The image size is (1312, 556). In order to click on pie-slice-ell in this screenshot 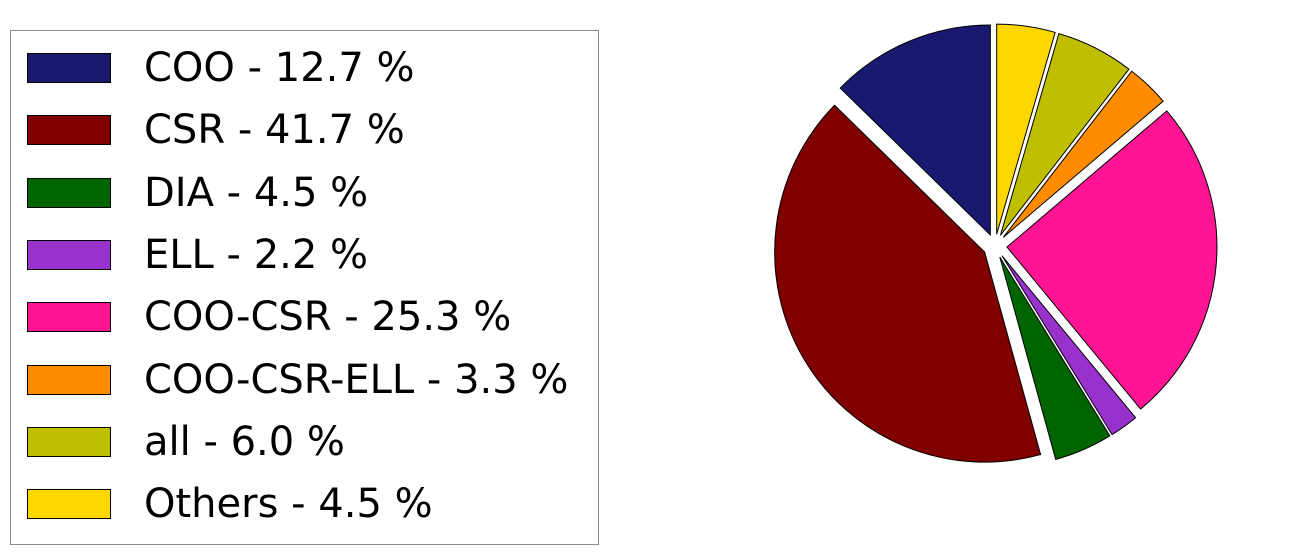, I will do `click(1069, 345)`.